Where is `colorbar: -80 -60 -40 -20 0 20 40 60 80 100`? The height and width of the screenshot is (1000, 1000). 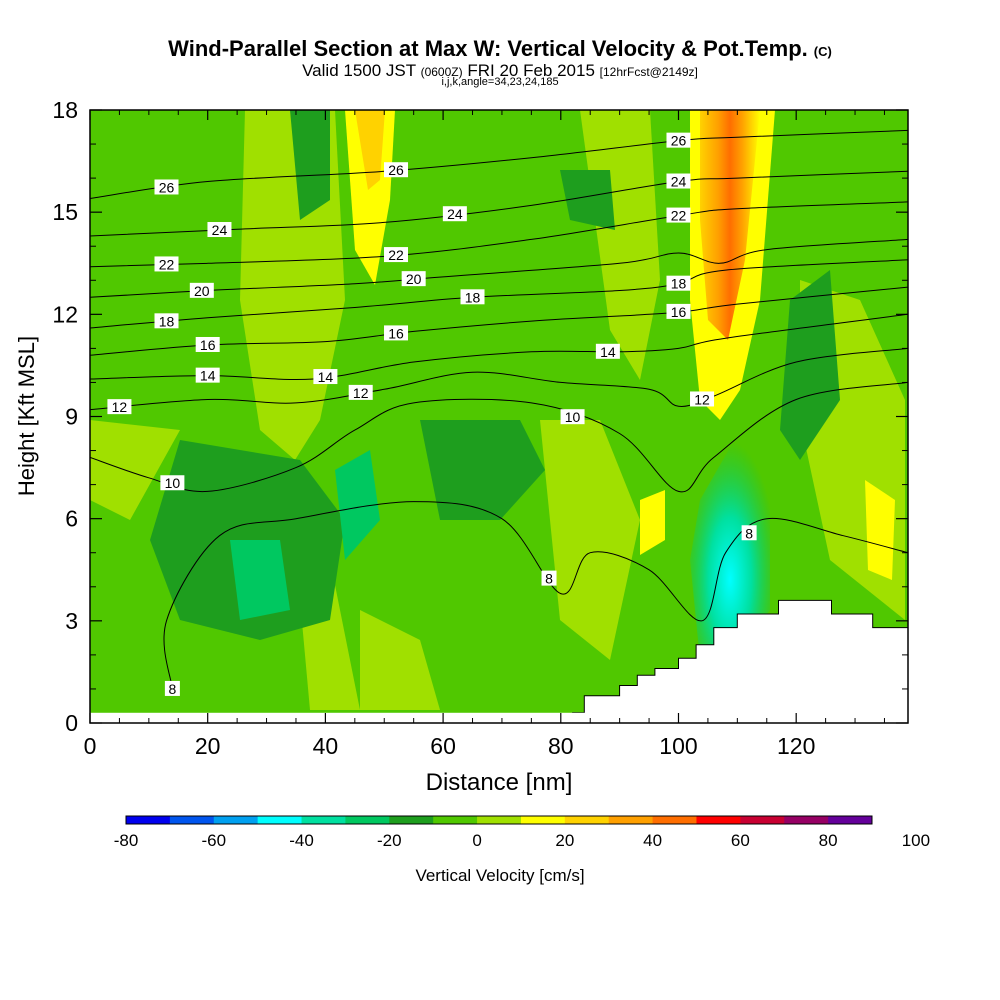 colorbar: -80 -60 -40 -20 0 20 40 60 80 100 is located at coordinates (522, 832).